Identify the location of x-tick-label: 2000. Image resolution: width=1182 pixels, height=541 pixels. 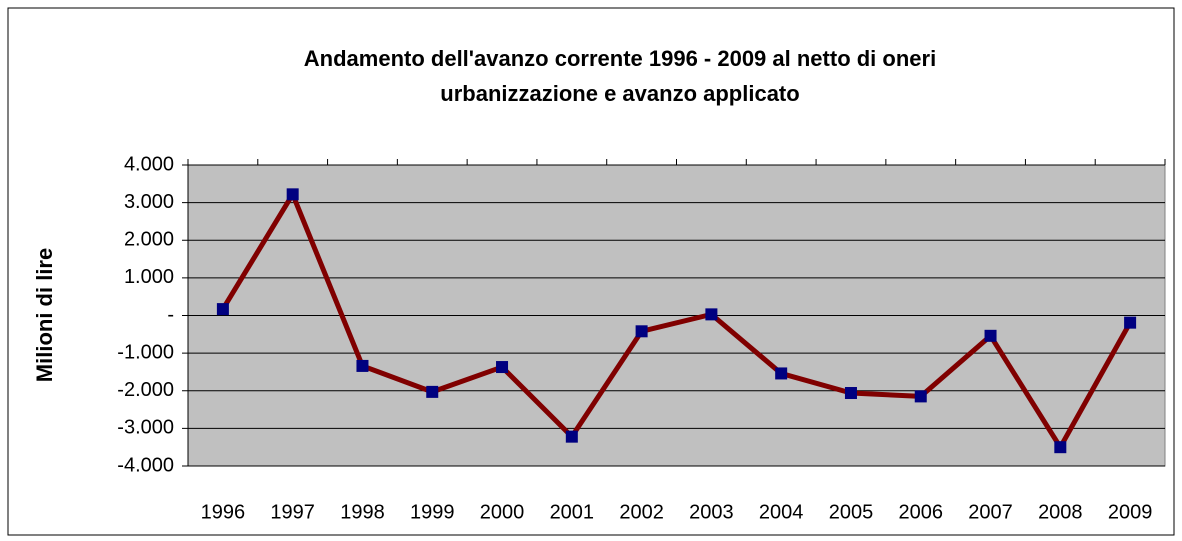
(502, 512).